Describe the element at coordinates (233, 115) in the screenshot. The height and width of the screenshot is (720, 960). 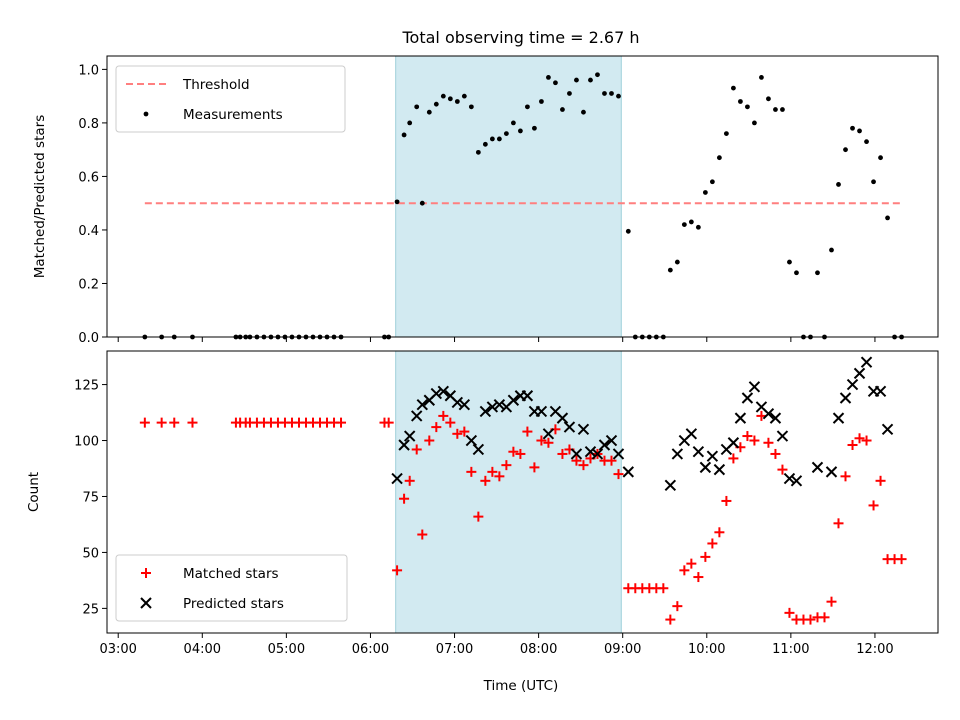
I see `legend-label: Measurements` at that location.